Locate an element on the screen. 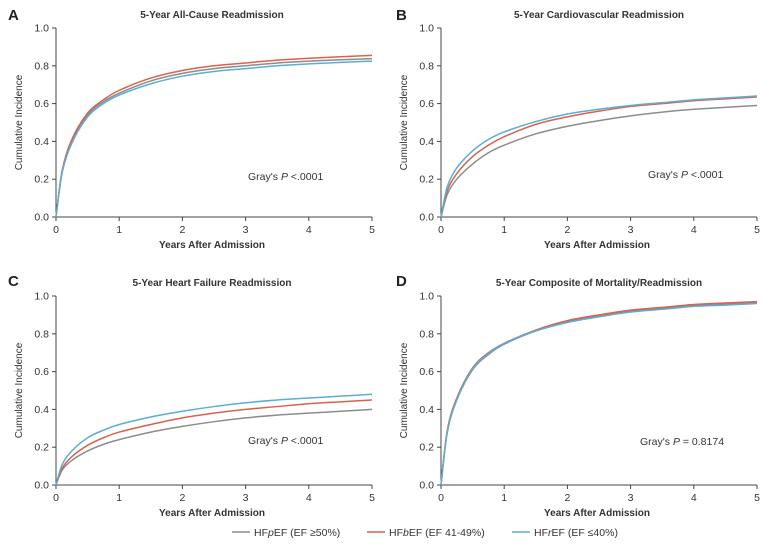 The height and width of the screenshot is (547, 773). panel-letter: C is located at coordinates (13, 281).